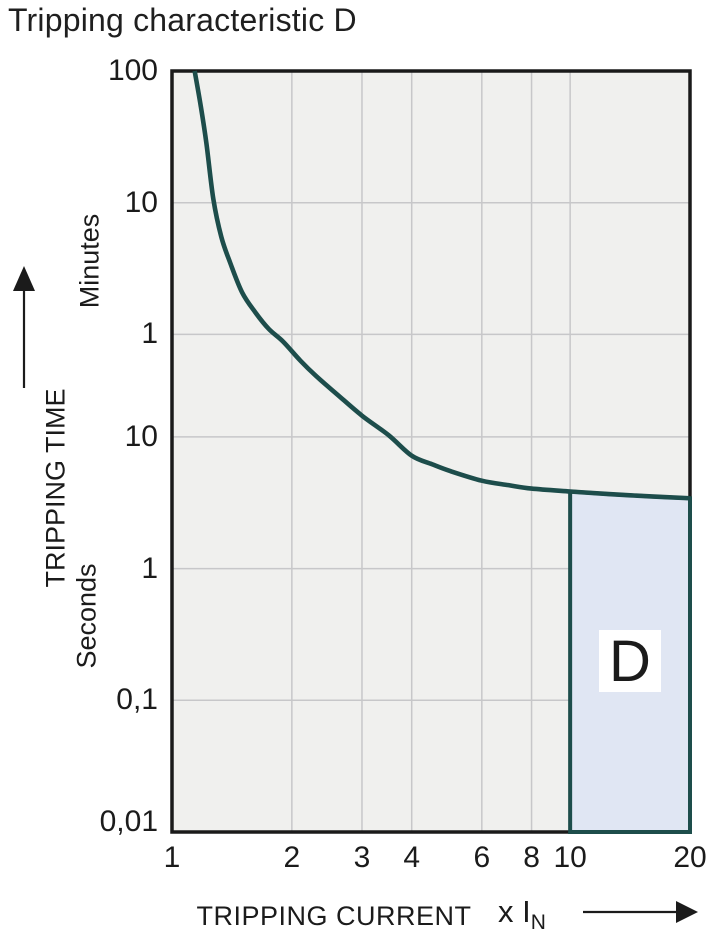  Describe the element at coordinates (137, 700) in the screenshot. I see `y-tick-label: 0,1` at that location.